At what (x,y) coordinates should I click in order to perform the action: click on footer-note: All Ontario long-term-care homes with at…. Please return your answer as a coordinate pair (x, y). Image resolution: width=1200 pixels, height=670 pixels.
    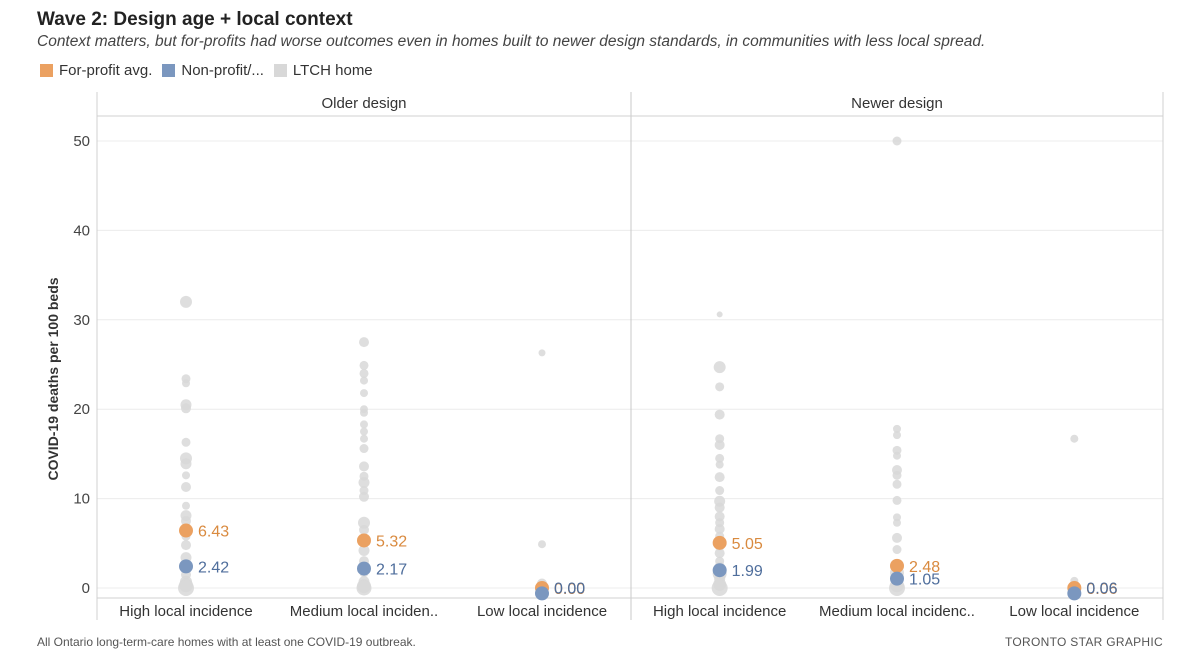
    Looking at the image, I should click on (226, 642).